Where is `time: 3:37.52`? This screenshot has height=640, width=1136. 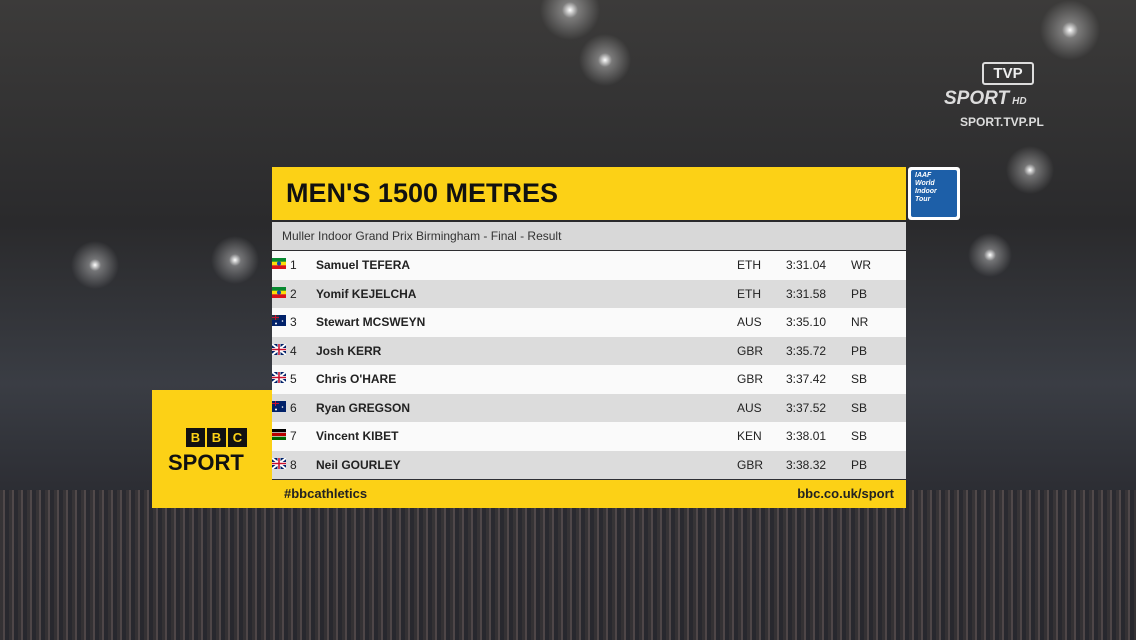 time: 3:37.52 is located at coordinates (806, 407).